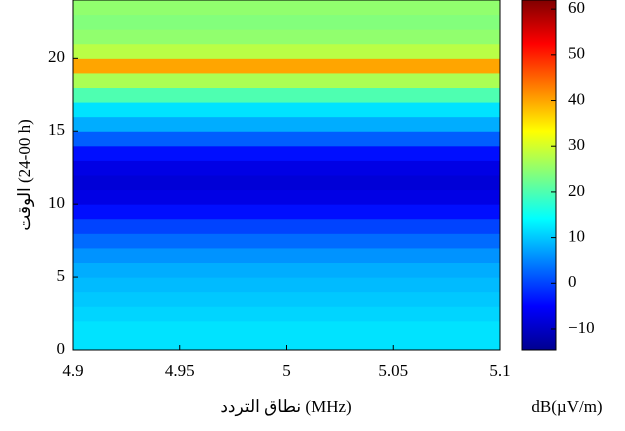 This screenshot has height=431, width=625. What do you see at coordinates (56, 202) in the screenshot?
I see `y-tick-label: 10` at bounding box center [56, 202].